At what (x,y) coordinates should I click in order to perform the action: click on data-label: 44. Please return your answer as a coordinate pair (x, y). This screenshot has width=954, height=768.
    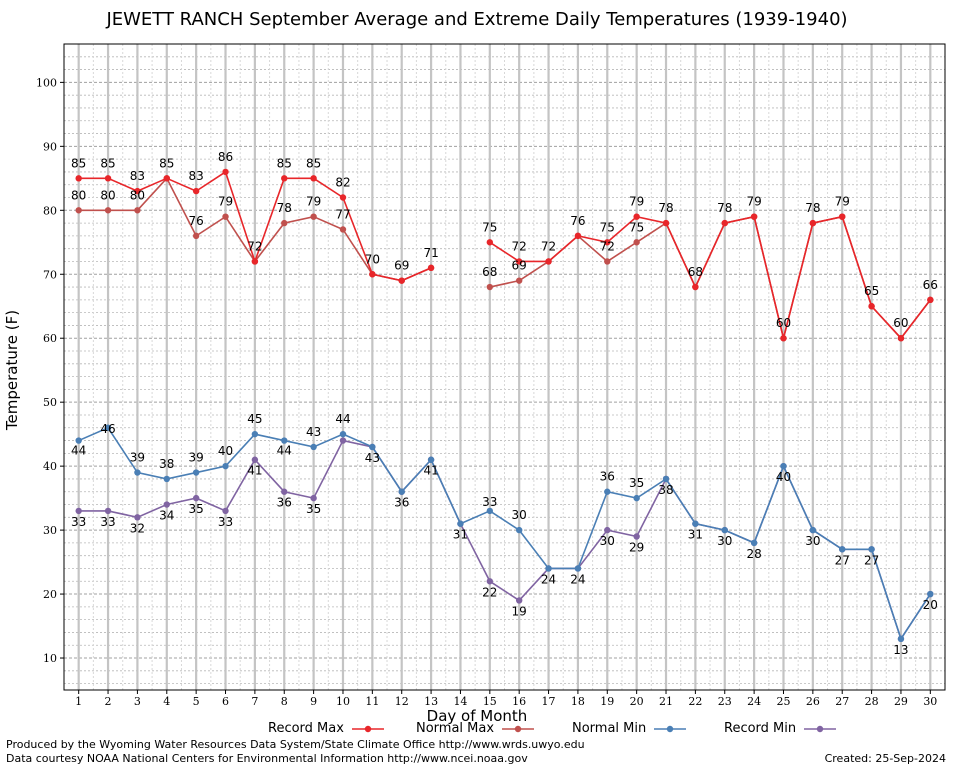
    Looking at the image, I should click on (284, 451).